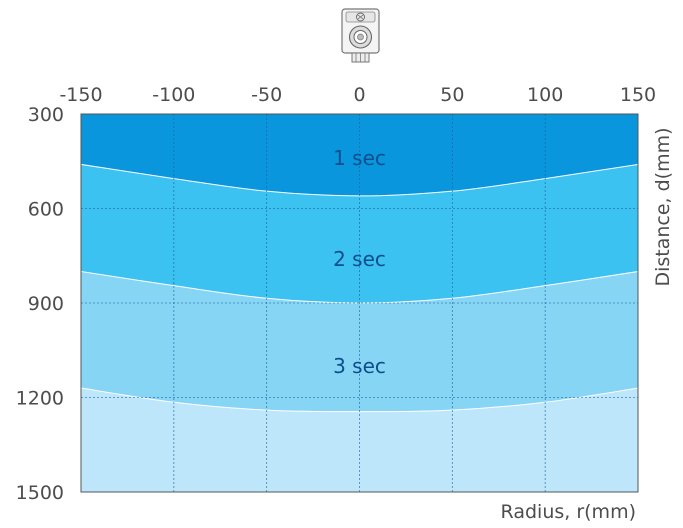 The image size is (683, 528). What do you see at coordinates (173, 95) in the screenshot?
I see `x-tick-label: -100` at bounding box center [173, 95].